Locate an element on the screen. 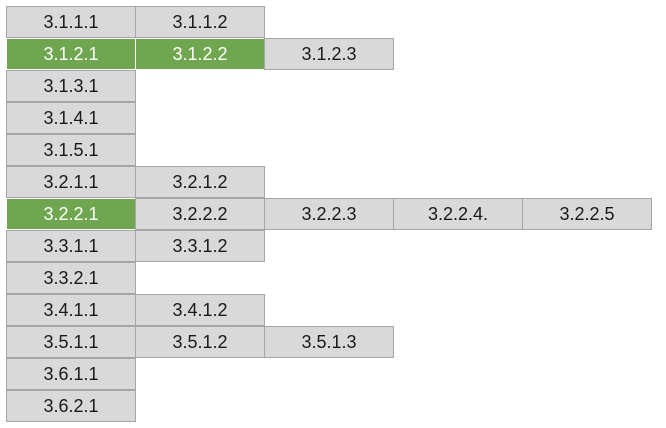  grid-row: 3.1.1.1 3.1.1.2 is located at coordinates (328, 22).